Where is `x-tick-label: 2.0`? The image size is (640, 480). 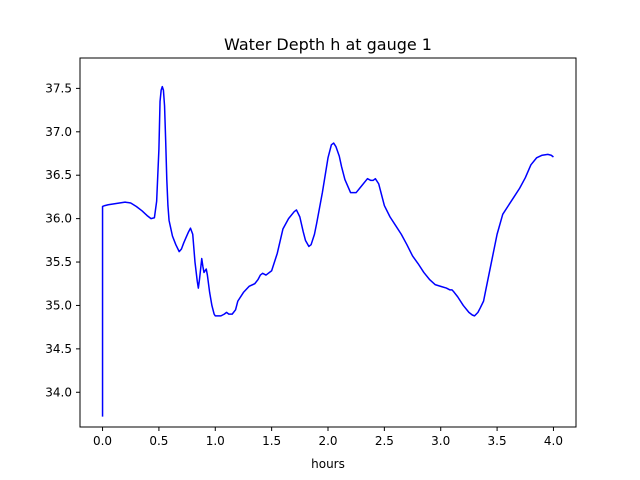
x-tick-label: 2.0 is located at coordinates (327, 441).